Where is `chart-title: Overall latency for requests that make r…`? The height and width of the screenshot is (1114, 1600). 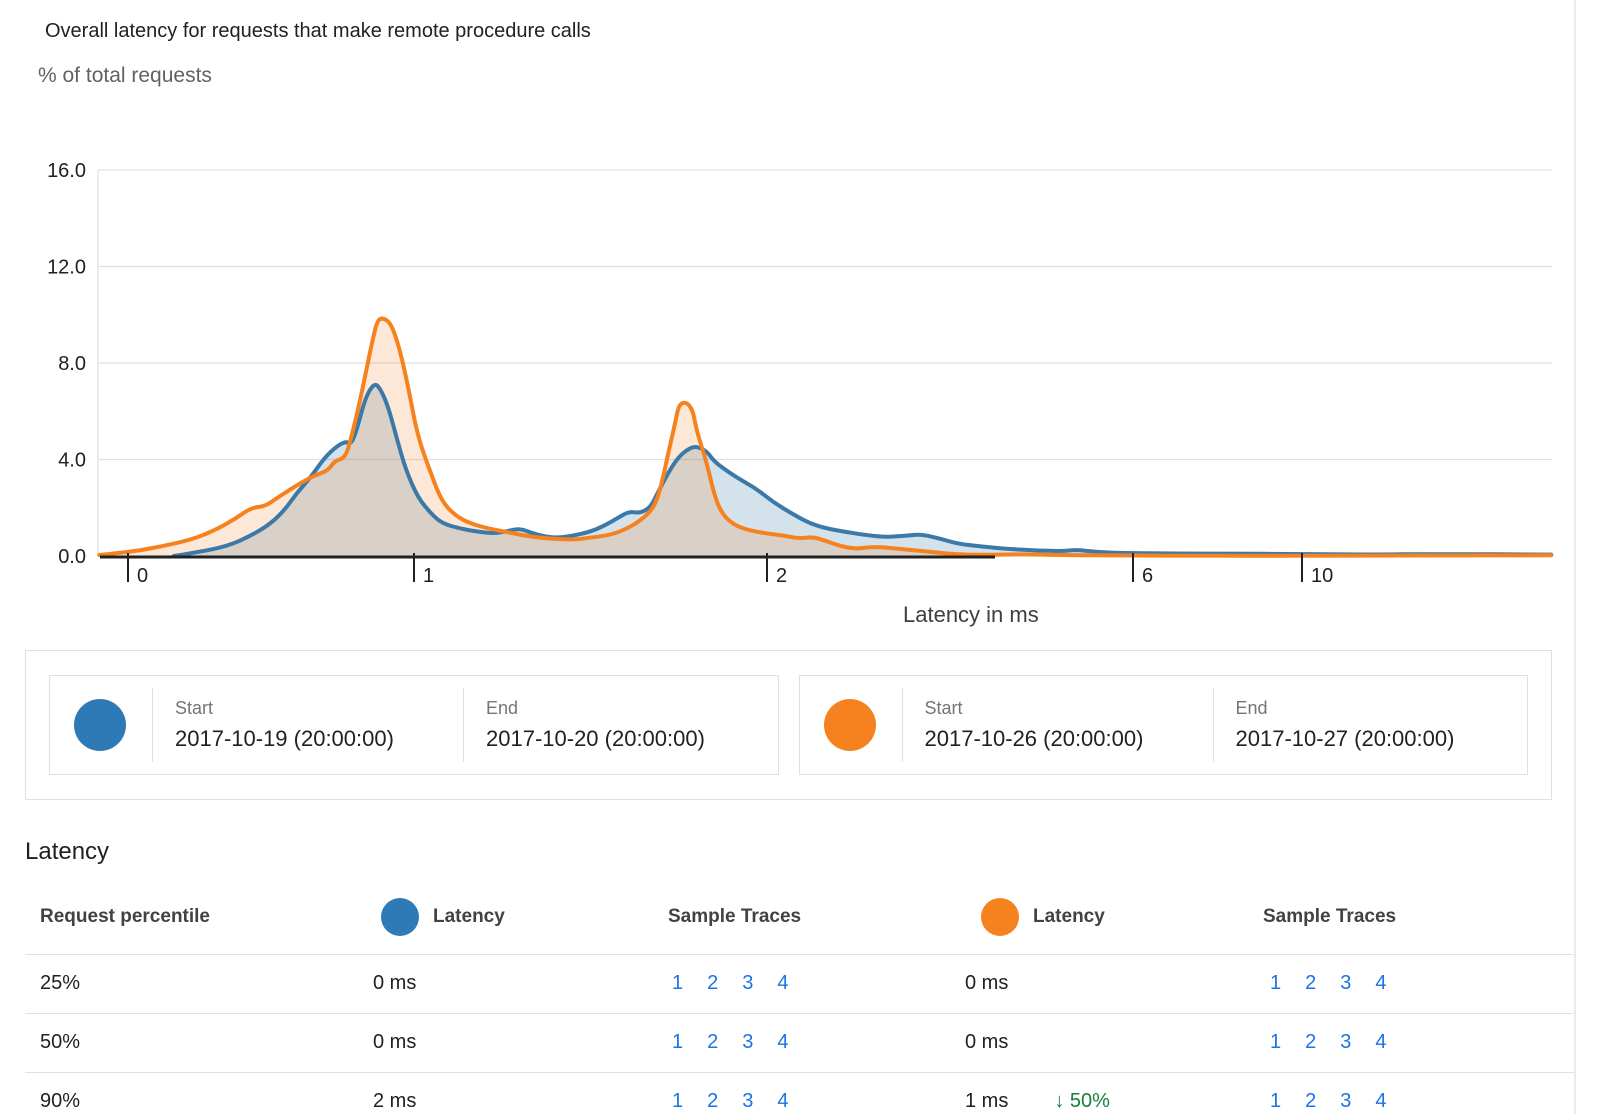
chart-title: Overall latency for requests that make r… is located at coordinates (318, 31).